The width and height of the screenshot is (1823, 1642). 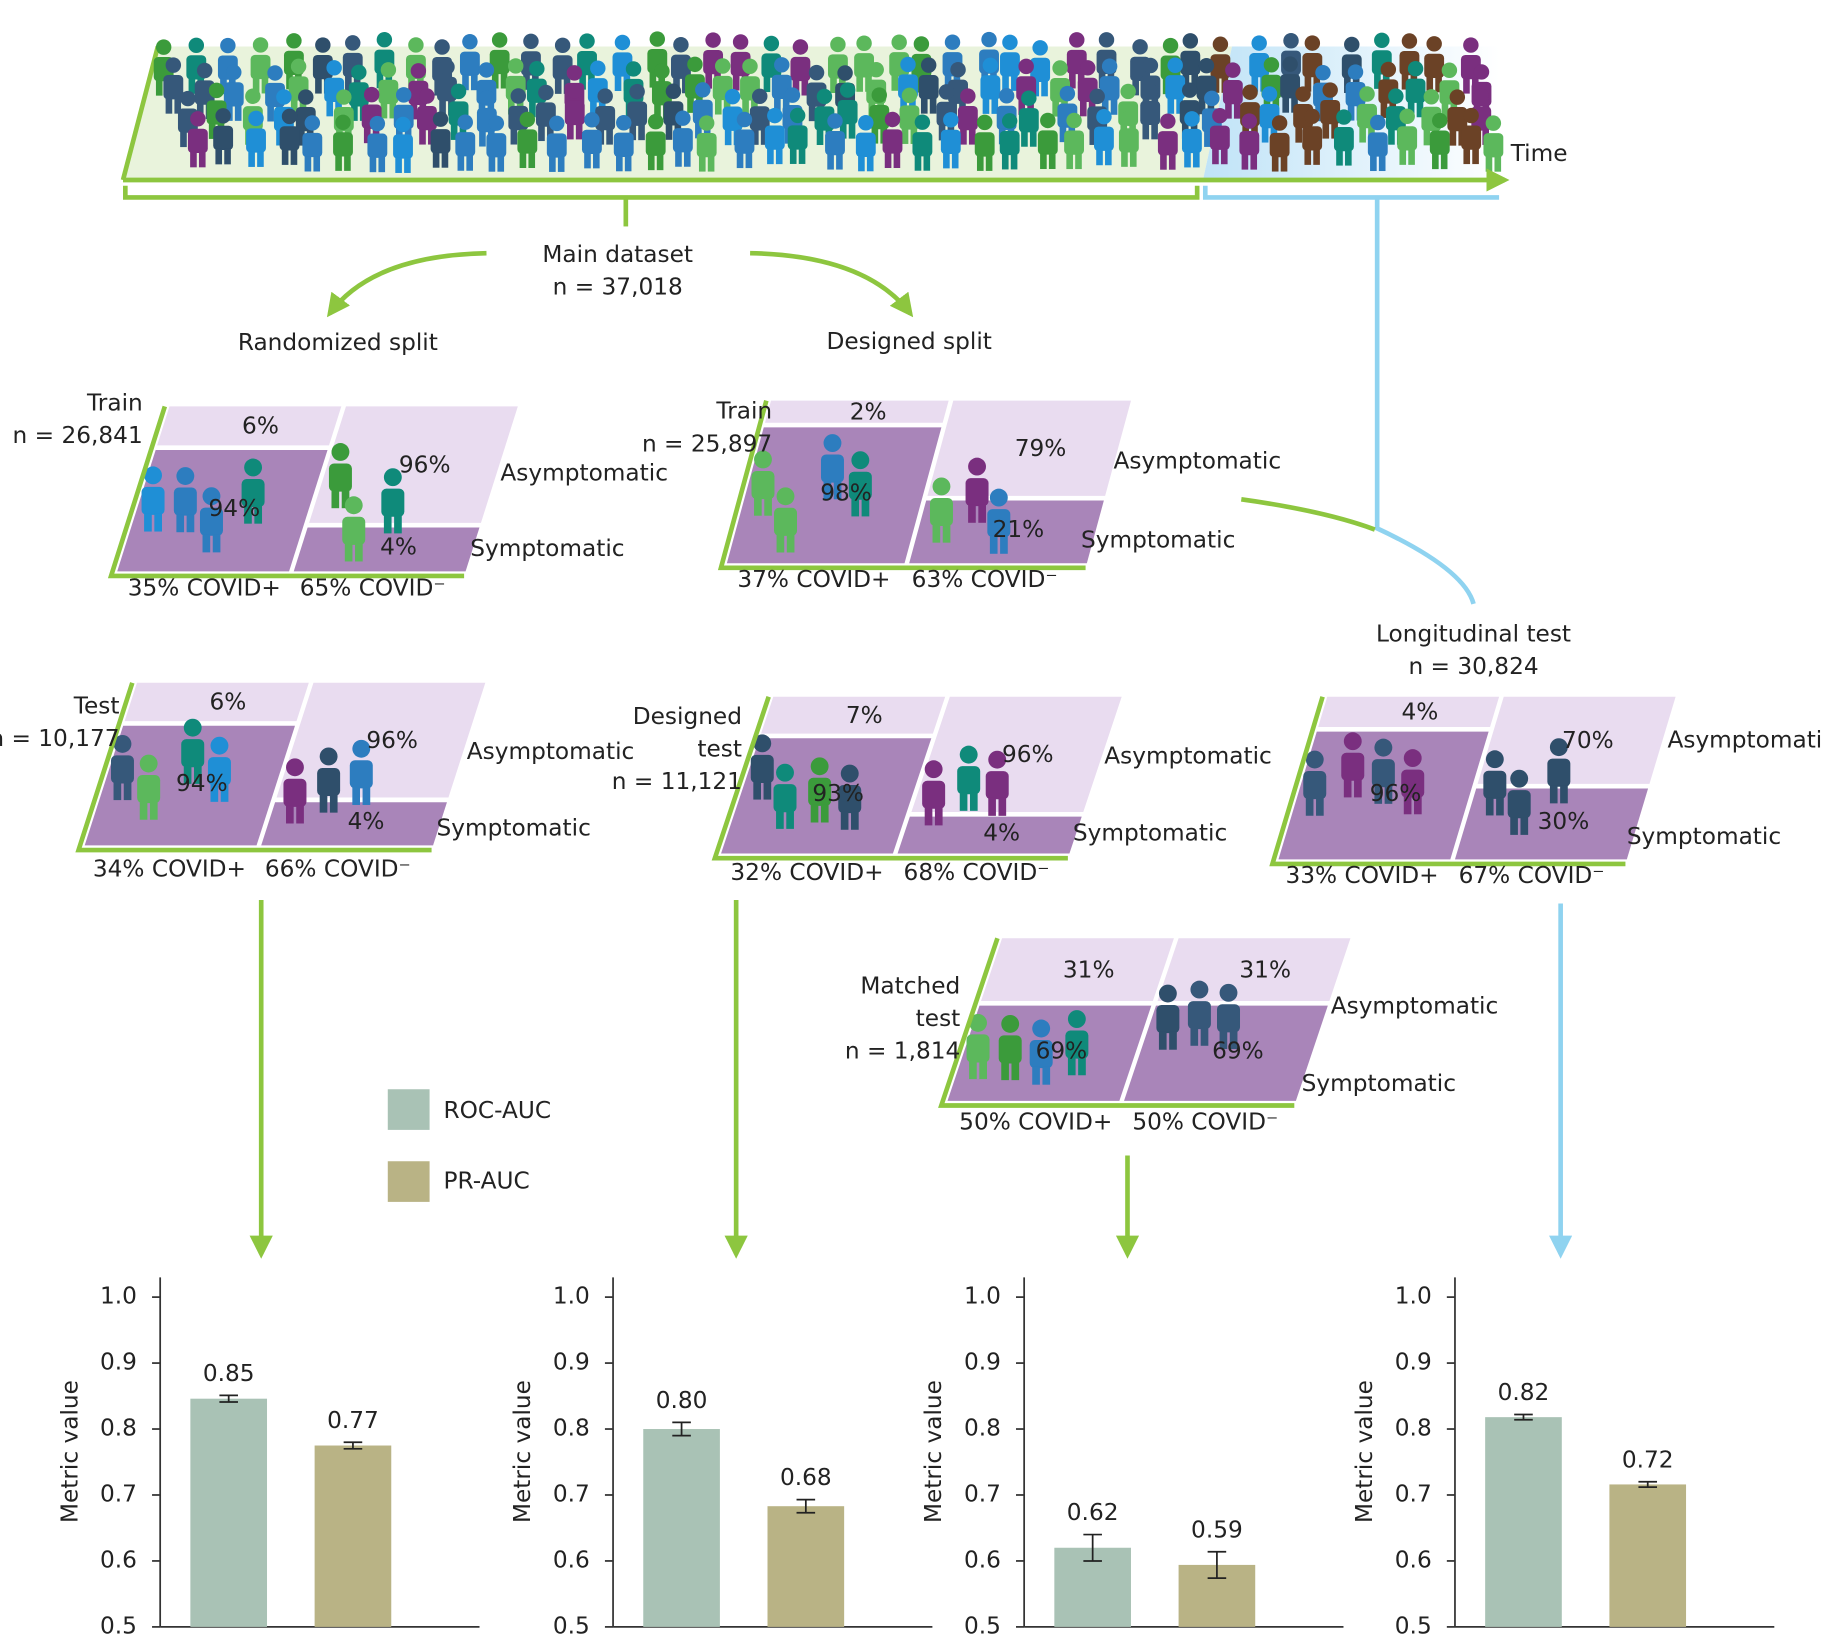 I want to click on column-label: 33% COVID+, so click(x=1361, y=875).